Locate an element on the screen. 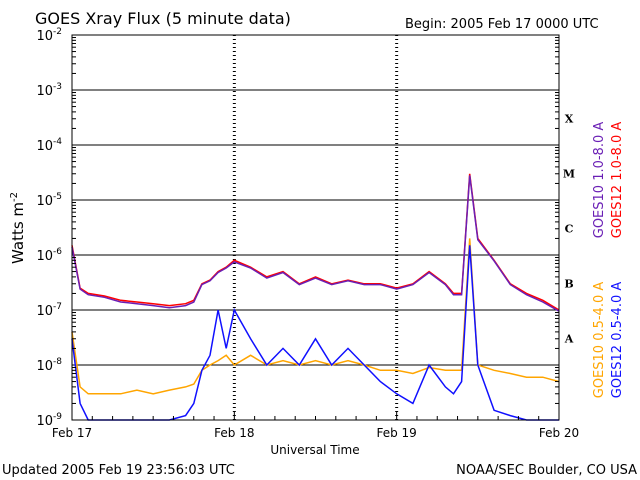  x-tick-label: Feb 20 is located at coordinates (559, 433).